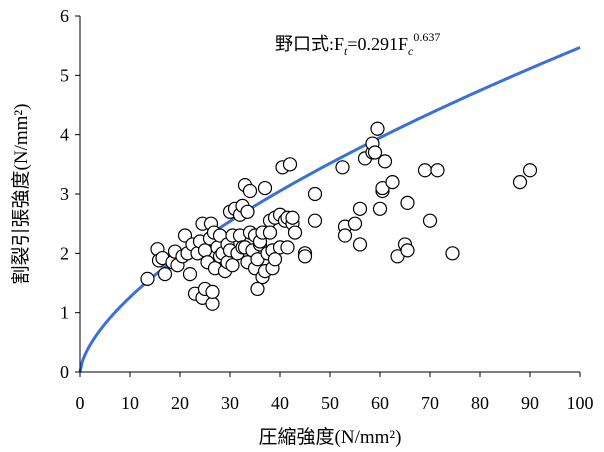 This screenshot has width=604, height=452. I want to click on x-tick-label: 80, so click(480, 403).